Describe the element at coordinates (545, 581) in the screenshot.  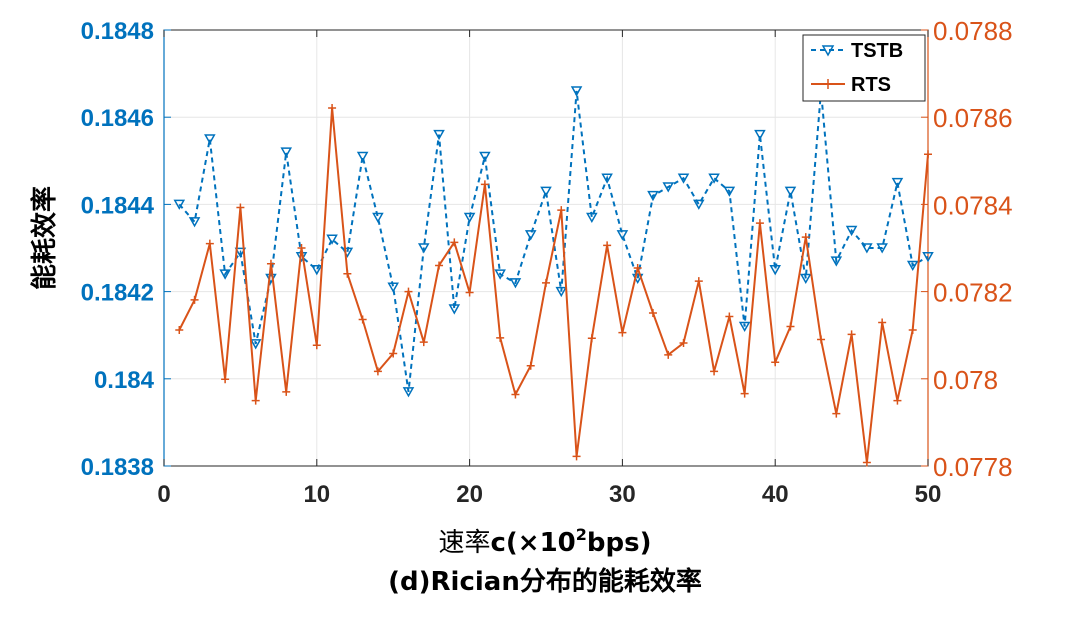
I see `chart-title: (d)Rician分布的能耗效率` at that location.